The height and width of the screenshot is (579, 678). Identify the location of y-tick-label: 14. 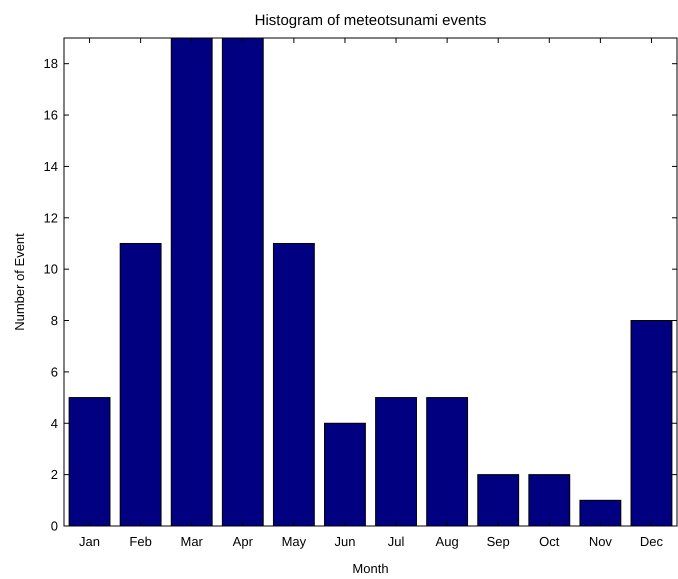
(51, 166).